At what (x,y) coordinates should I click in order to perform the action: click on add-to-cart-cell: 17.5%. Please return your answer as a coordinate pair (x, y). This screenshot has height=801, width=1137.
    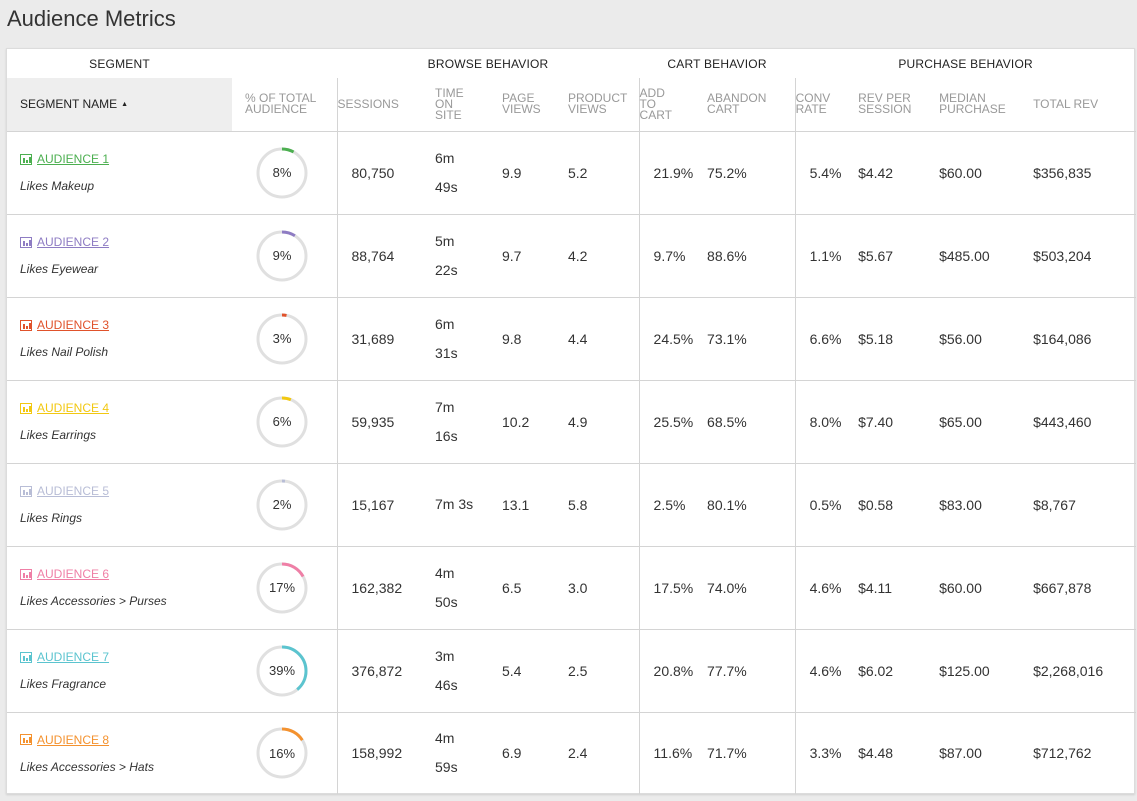
    Looking at the image, I should click on (673, 588).